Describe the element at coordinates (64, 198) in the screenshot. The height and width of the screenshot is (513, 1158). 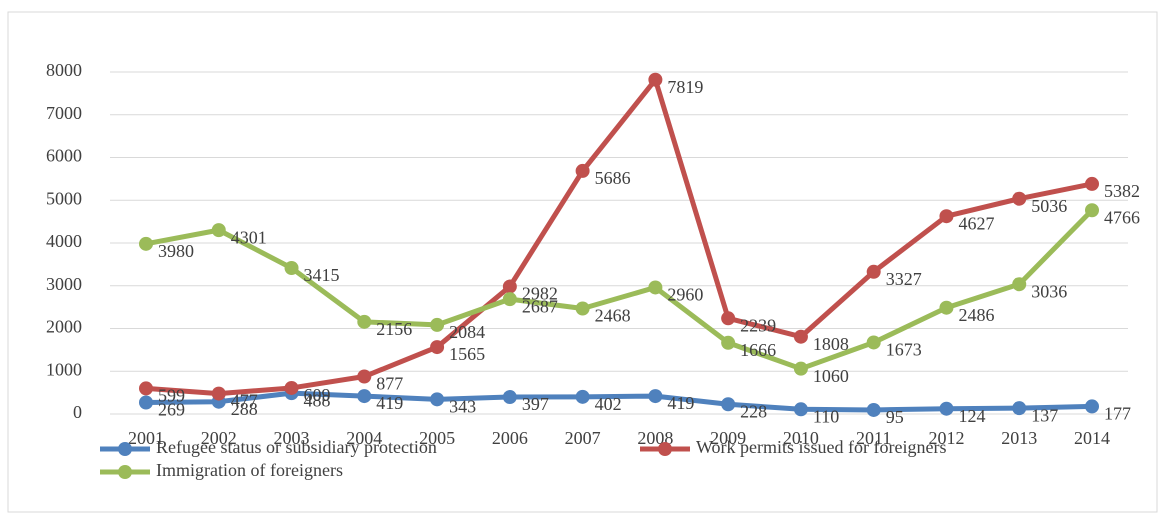
I see `y-tick-label: 5000` at that location.